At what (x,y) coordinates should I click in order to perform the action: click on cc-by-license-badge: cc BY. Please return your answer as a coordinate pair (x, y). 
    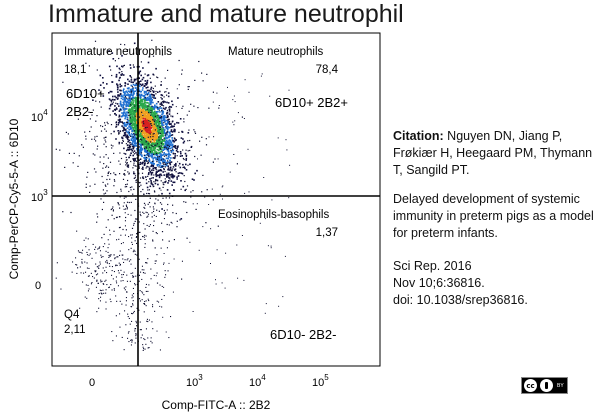
    Looking at the image, I should click on (544, 385).